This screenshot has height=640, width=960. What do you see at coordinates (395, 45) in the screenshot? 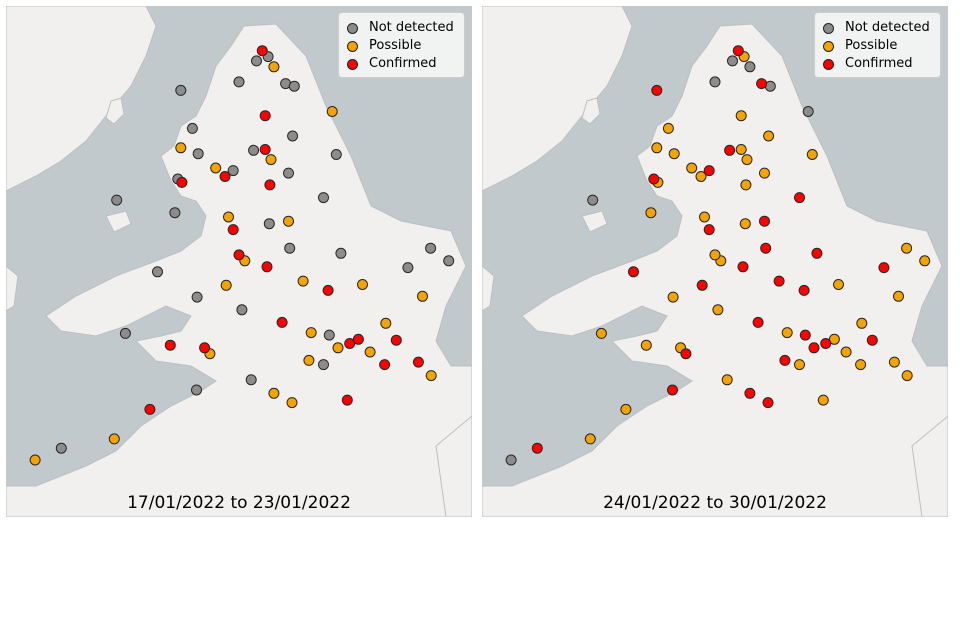
I see `legend-label-possible: Possible` at bounding box center [395, 45].